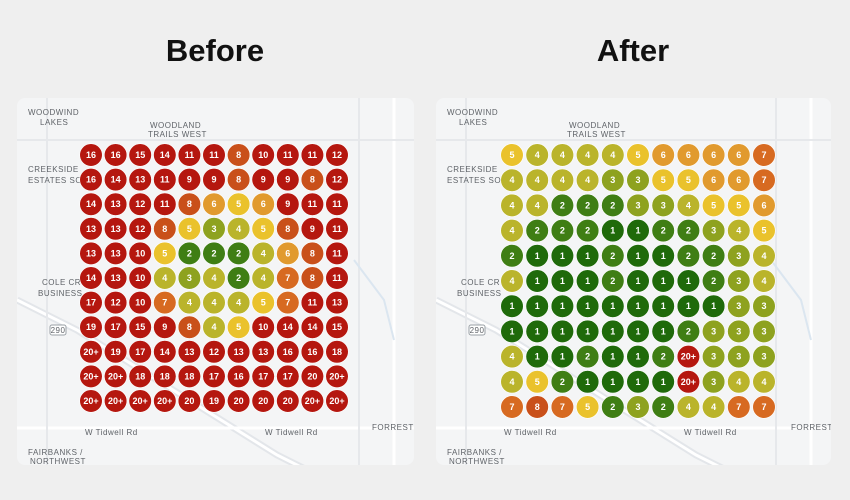  I want to click on map-label: WOODWIND, so click(53, 112).